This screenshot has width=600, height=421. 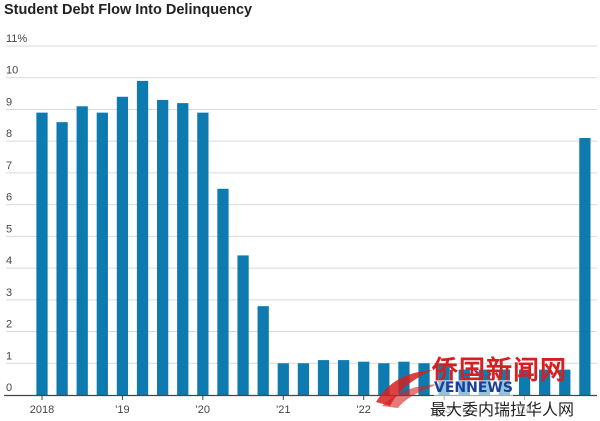 What do you see at coordinates (444, 410) in the screenshot?
I see `x-tick-label: '23` at bounding box center [444, 410].